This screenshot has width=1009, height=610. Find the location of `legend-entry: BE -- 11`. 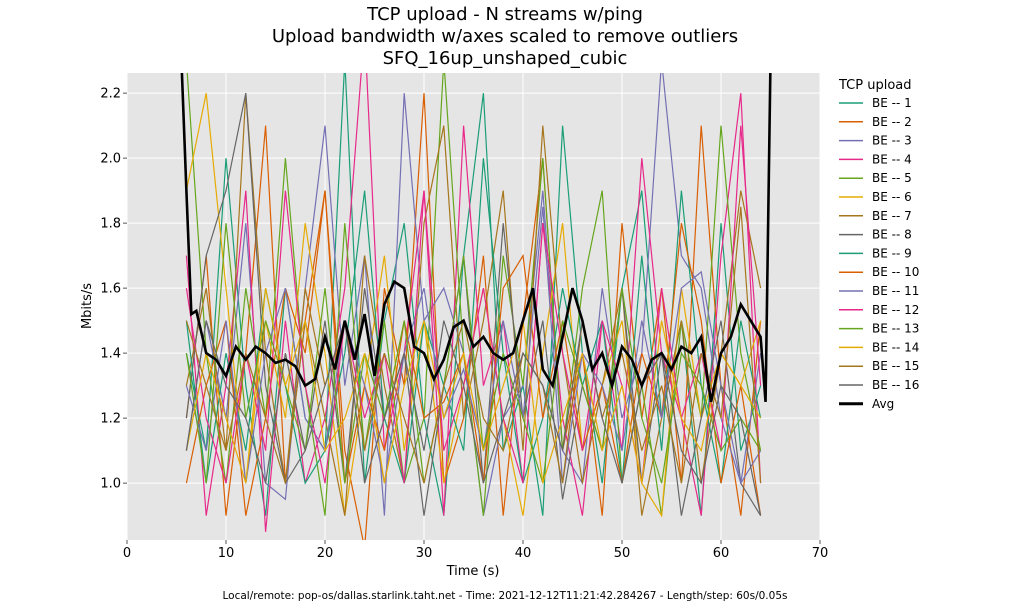

legend-entry: BE -- 11 is located at coordinates (895, 291).